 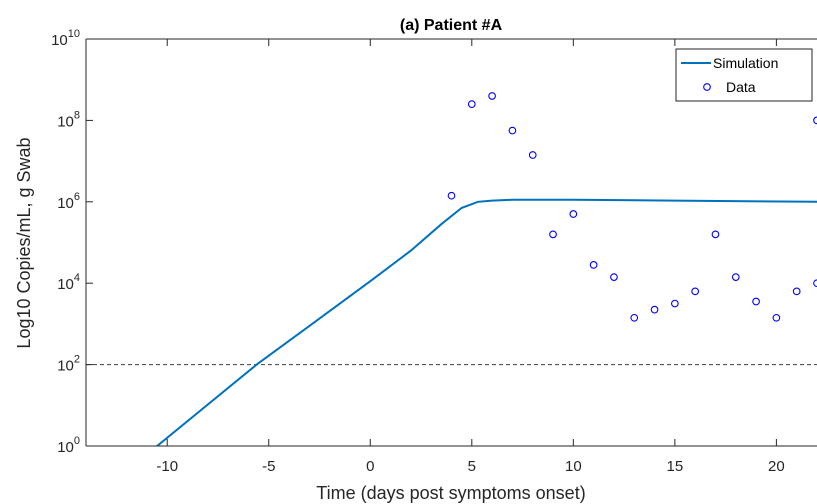 I want to click on y-tick-label: 10⁶, so click(x=68, y=201).